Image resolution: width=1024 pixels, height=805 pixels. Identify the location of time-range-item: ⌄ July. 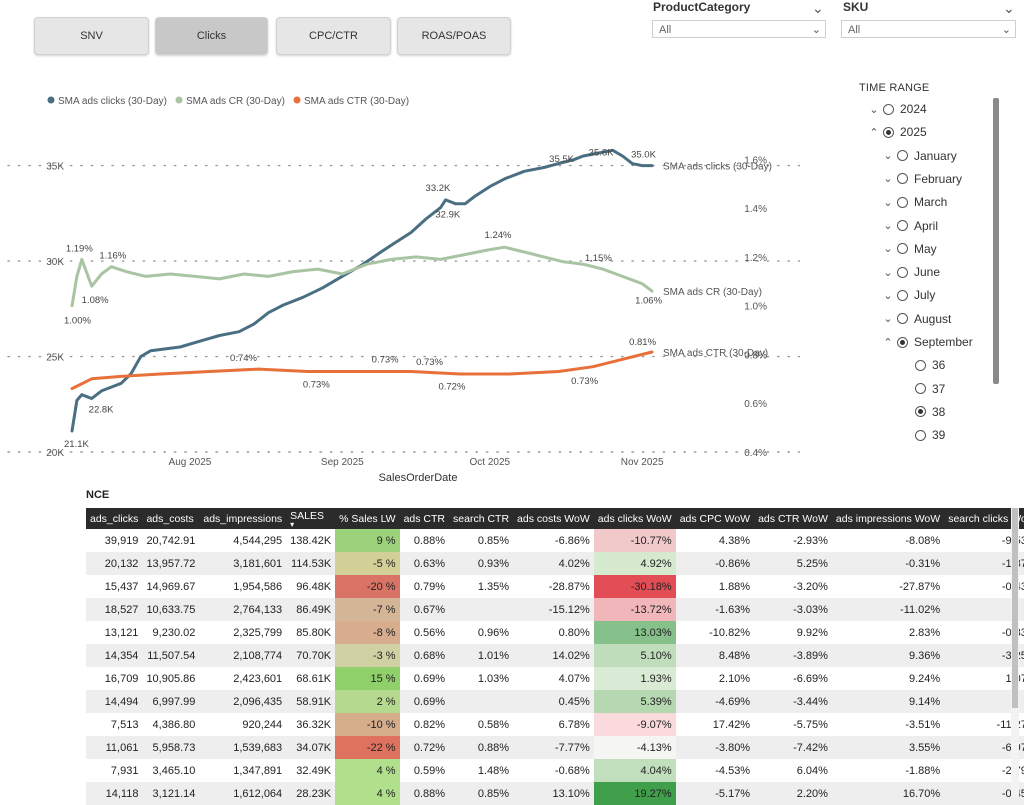
(907, 295).